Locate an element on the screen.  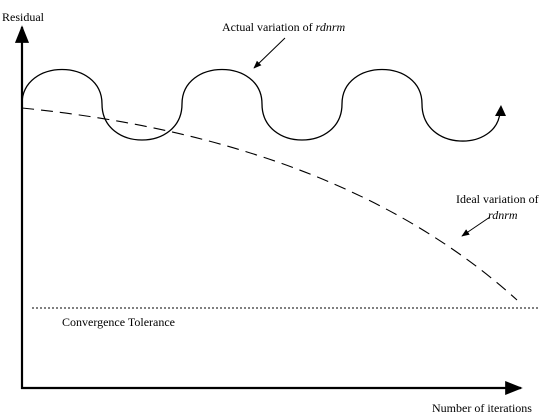
ideal-variation-label: Ideal variation of is located at coordinates (497, 199).